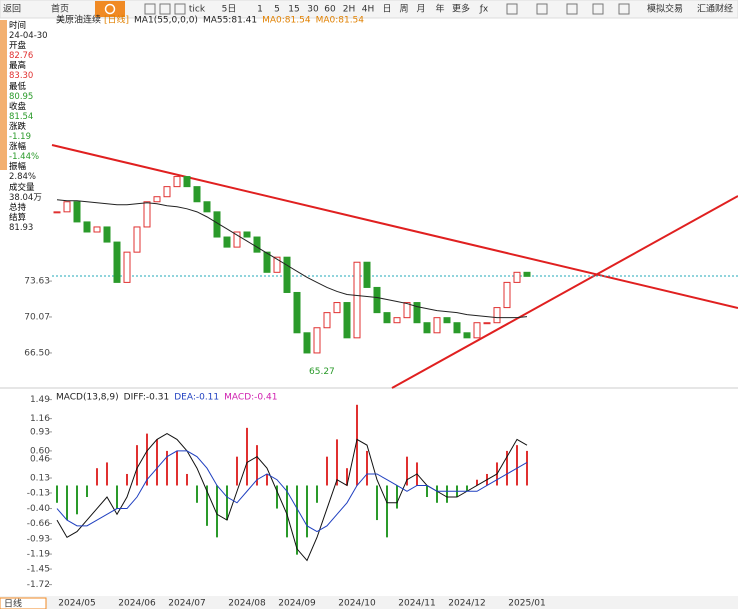  I want to click on indicator-label: DEA:-0.11, so click(196, 398).